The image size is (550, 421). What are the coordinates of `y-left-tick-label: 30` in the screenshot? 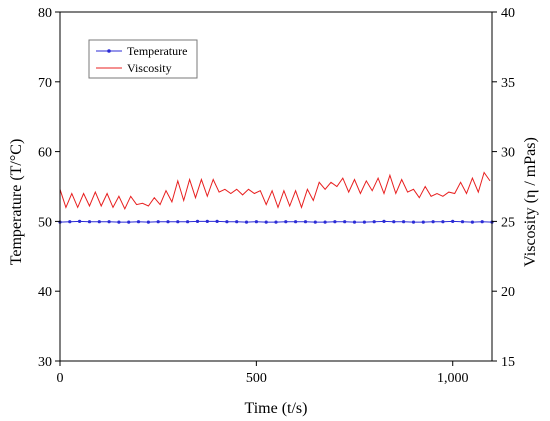 It's located at (45, 362).